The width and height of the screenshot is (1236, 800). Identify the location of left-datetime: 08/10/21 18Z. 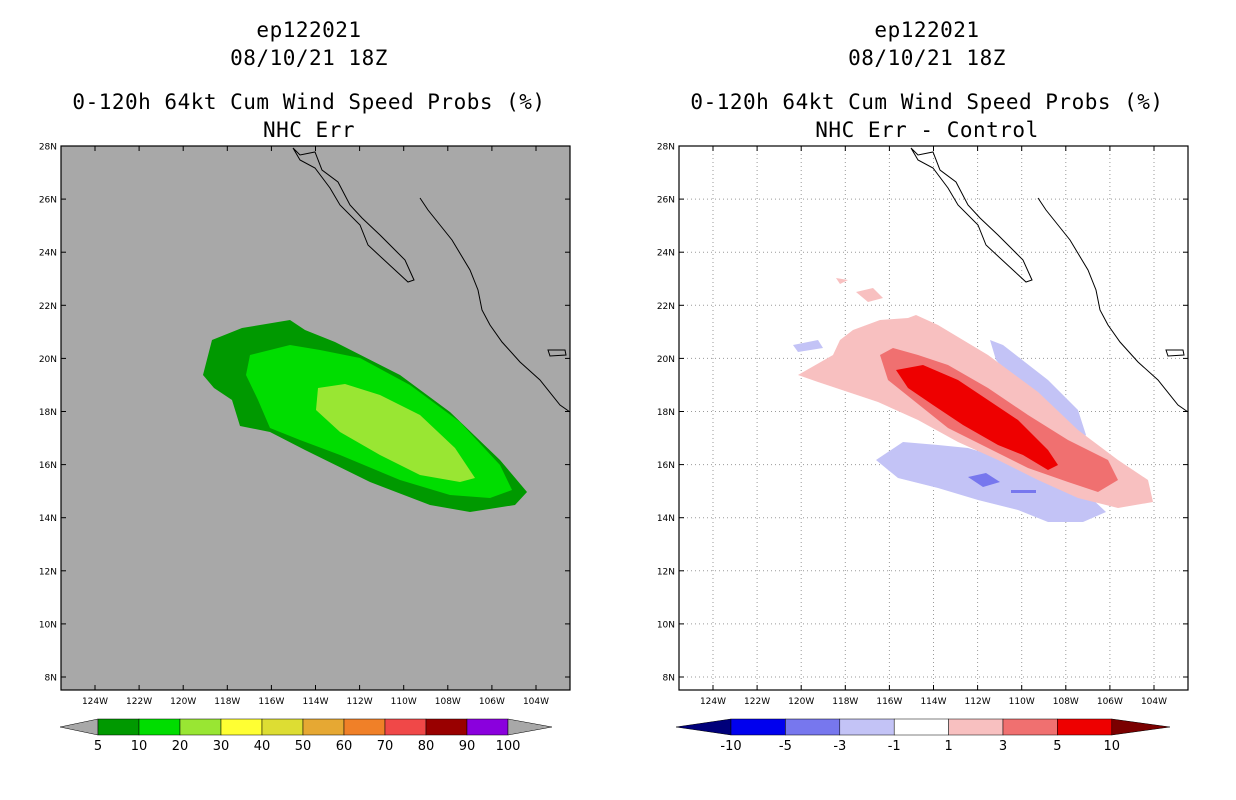
(309, 58).